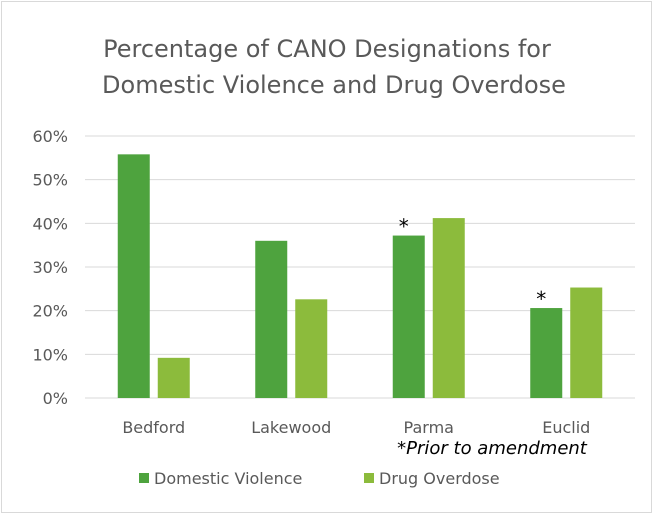 The width and height of the screenshot is (655, 516). What do you see at coordinates (173, 377) in the screenshot?
I see `bar-bedford-drug-overdose` at bounding box center [173, 377].